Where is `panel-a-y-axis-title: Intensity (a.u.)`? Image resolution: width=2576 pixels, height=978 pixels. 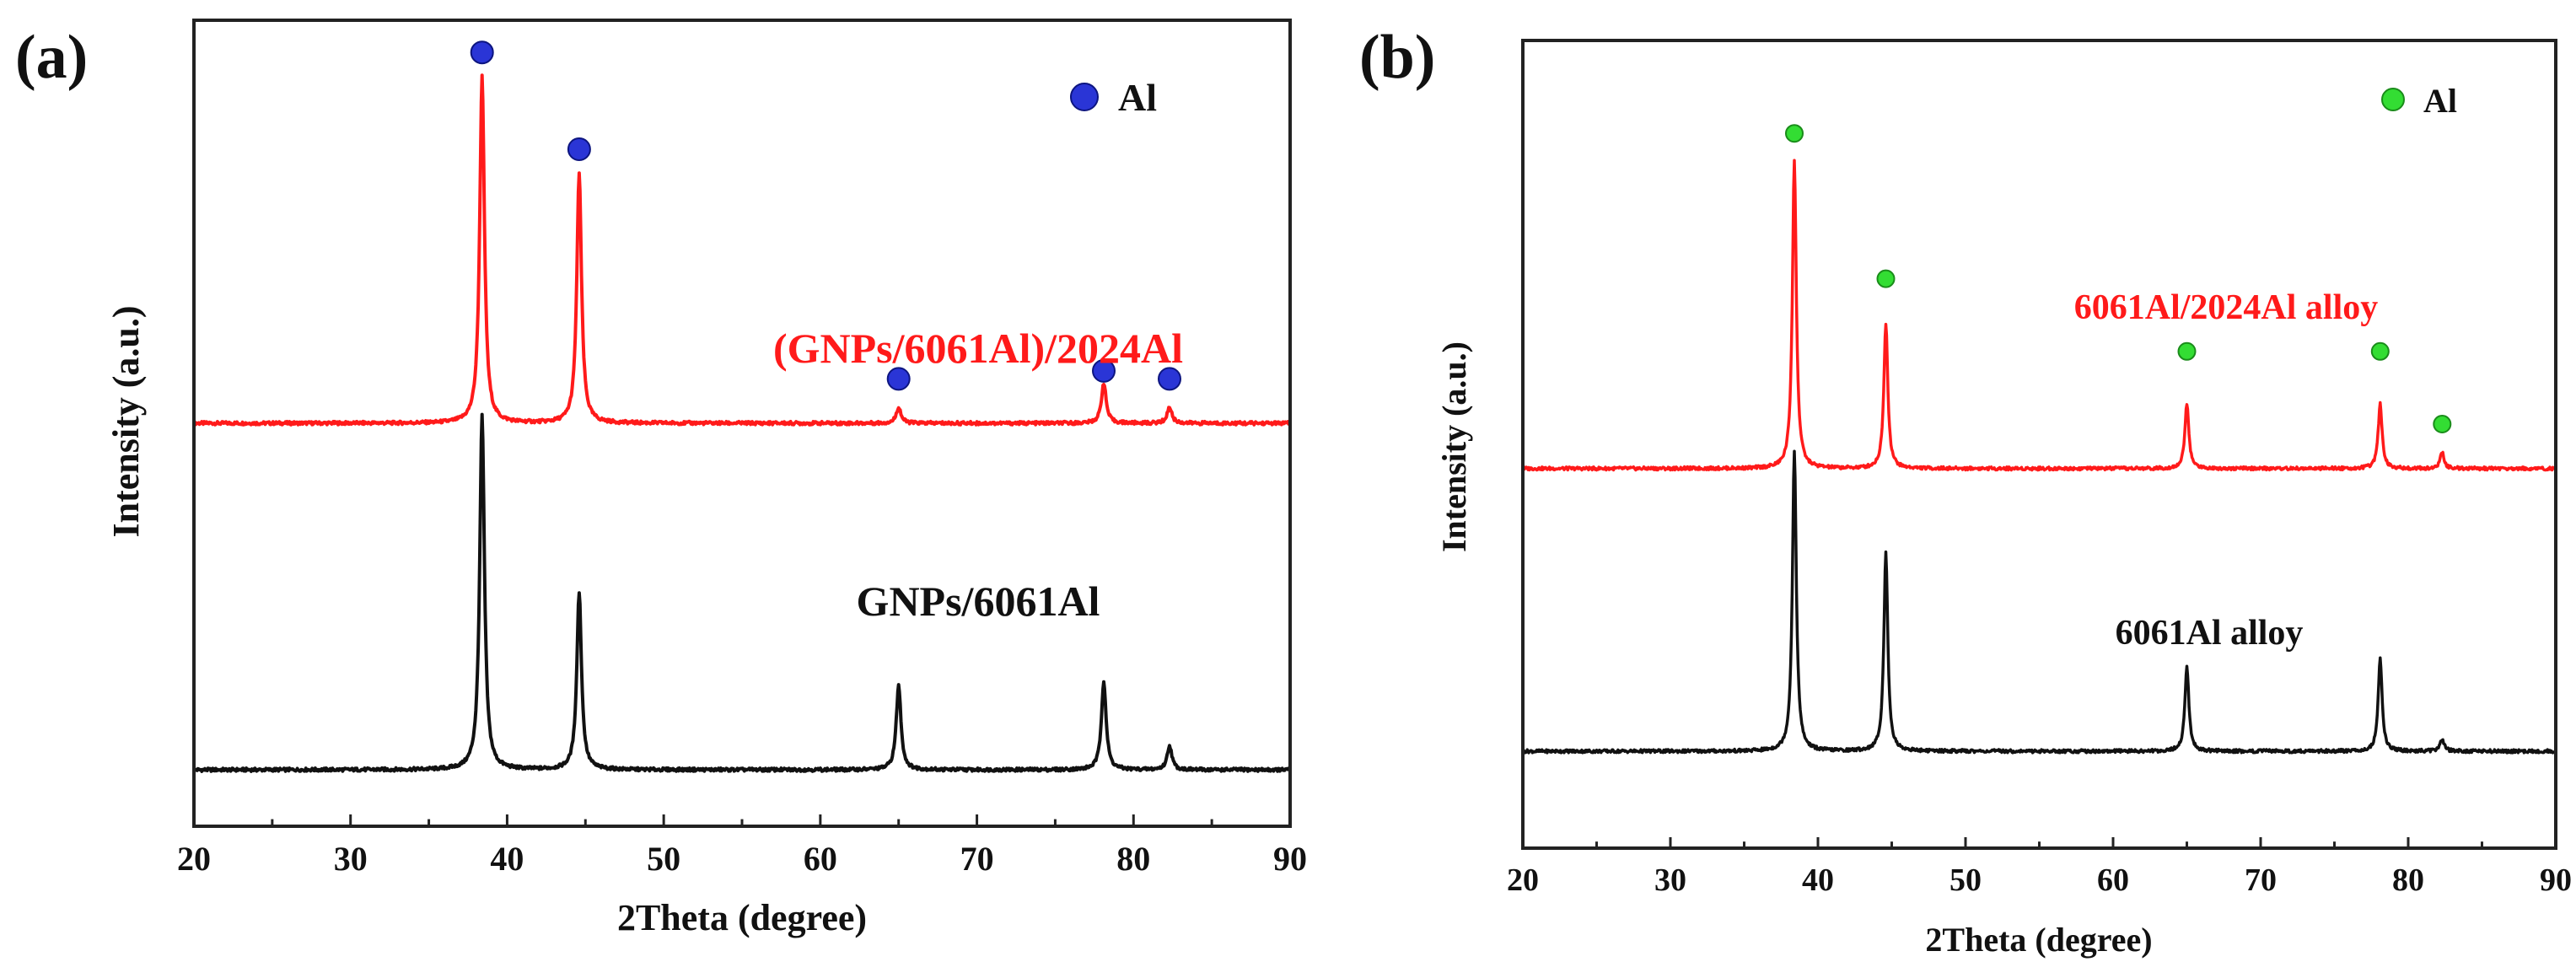 panel-a-y-axis-title: Intensity (a.u.) is located at coordinates (126, 421).